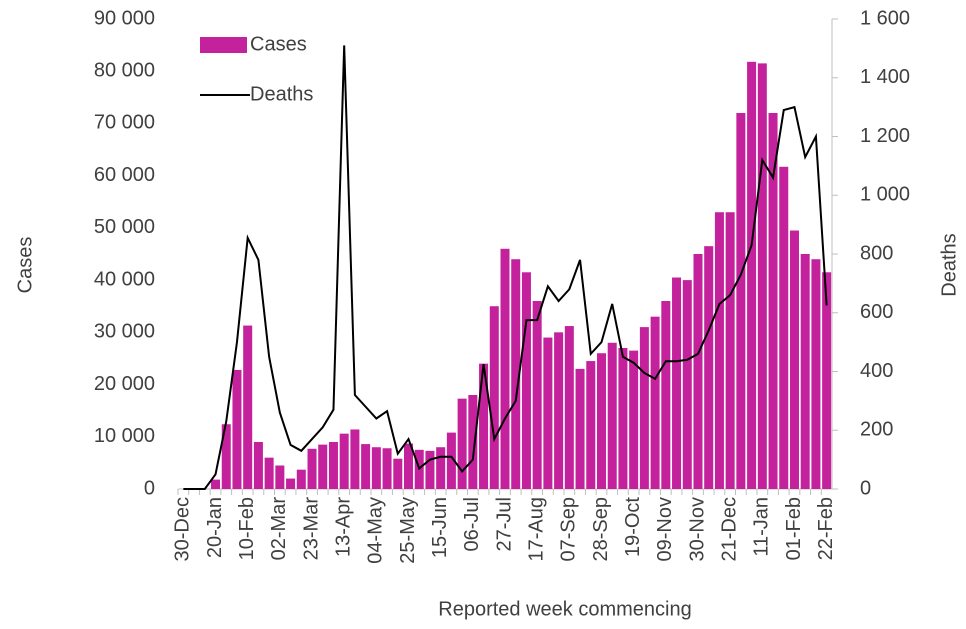 The height and width of the screenshot is (629, 966). Describe the element at coordinates (794, 528) in the screenshot. I see `x-tick-label: 01-Feb` at that location.